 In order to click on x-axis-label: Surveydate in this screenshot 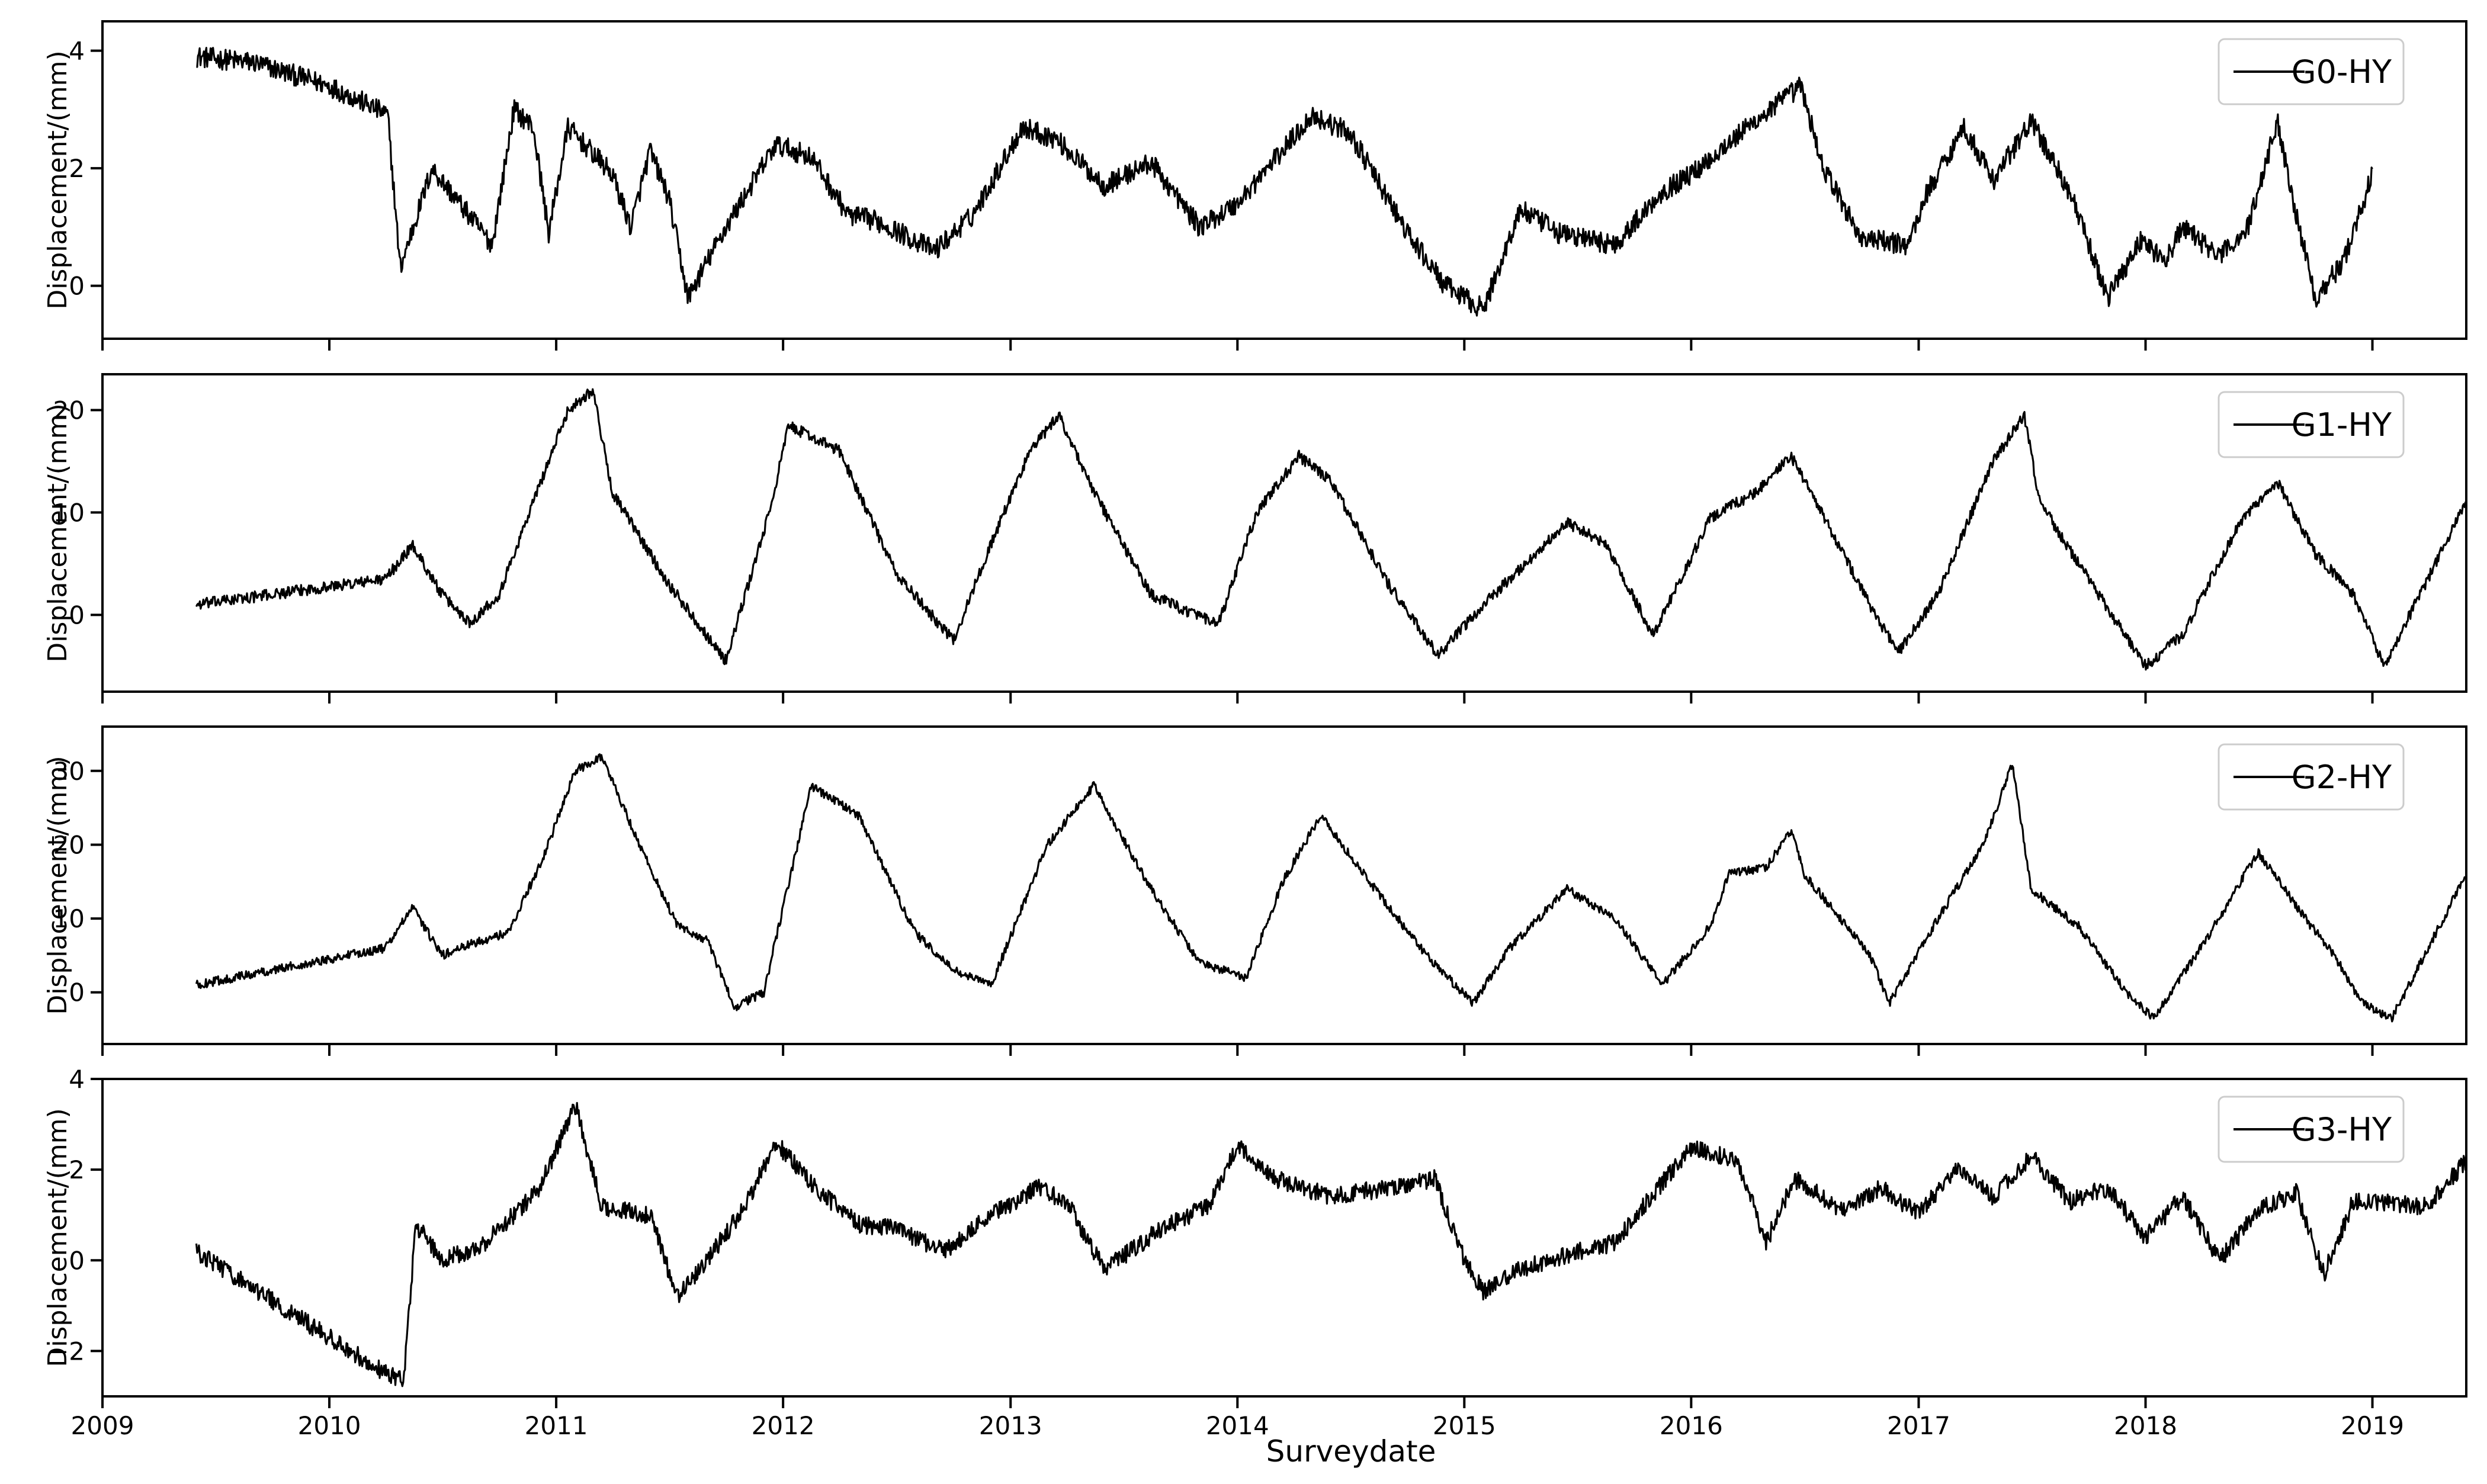, I will do `click(1351, 1452)`.